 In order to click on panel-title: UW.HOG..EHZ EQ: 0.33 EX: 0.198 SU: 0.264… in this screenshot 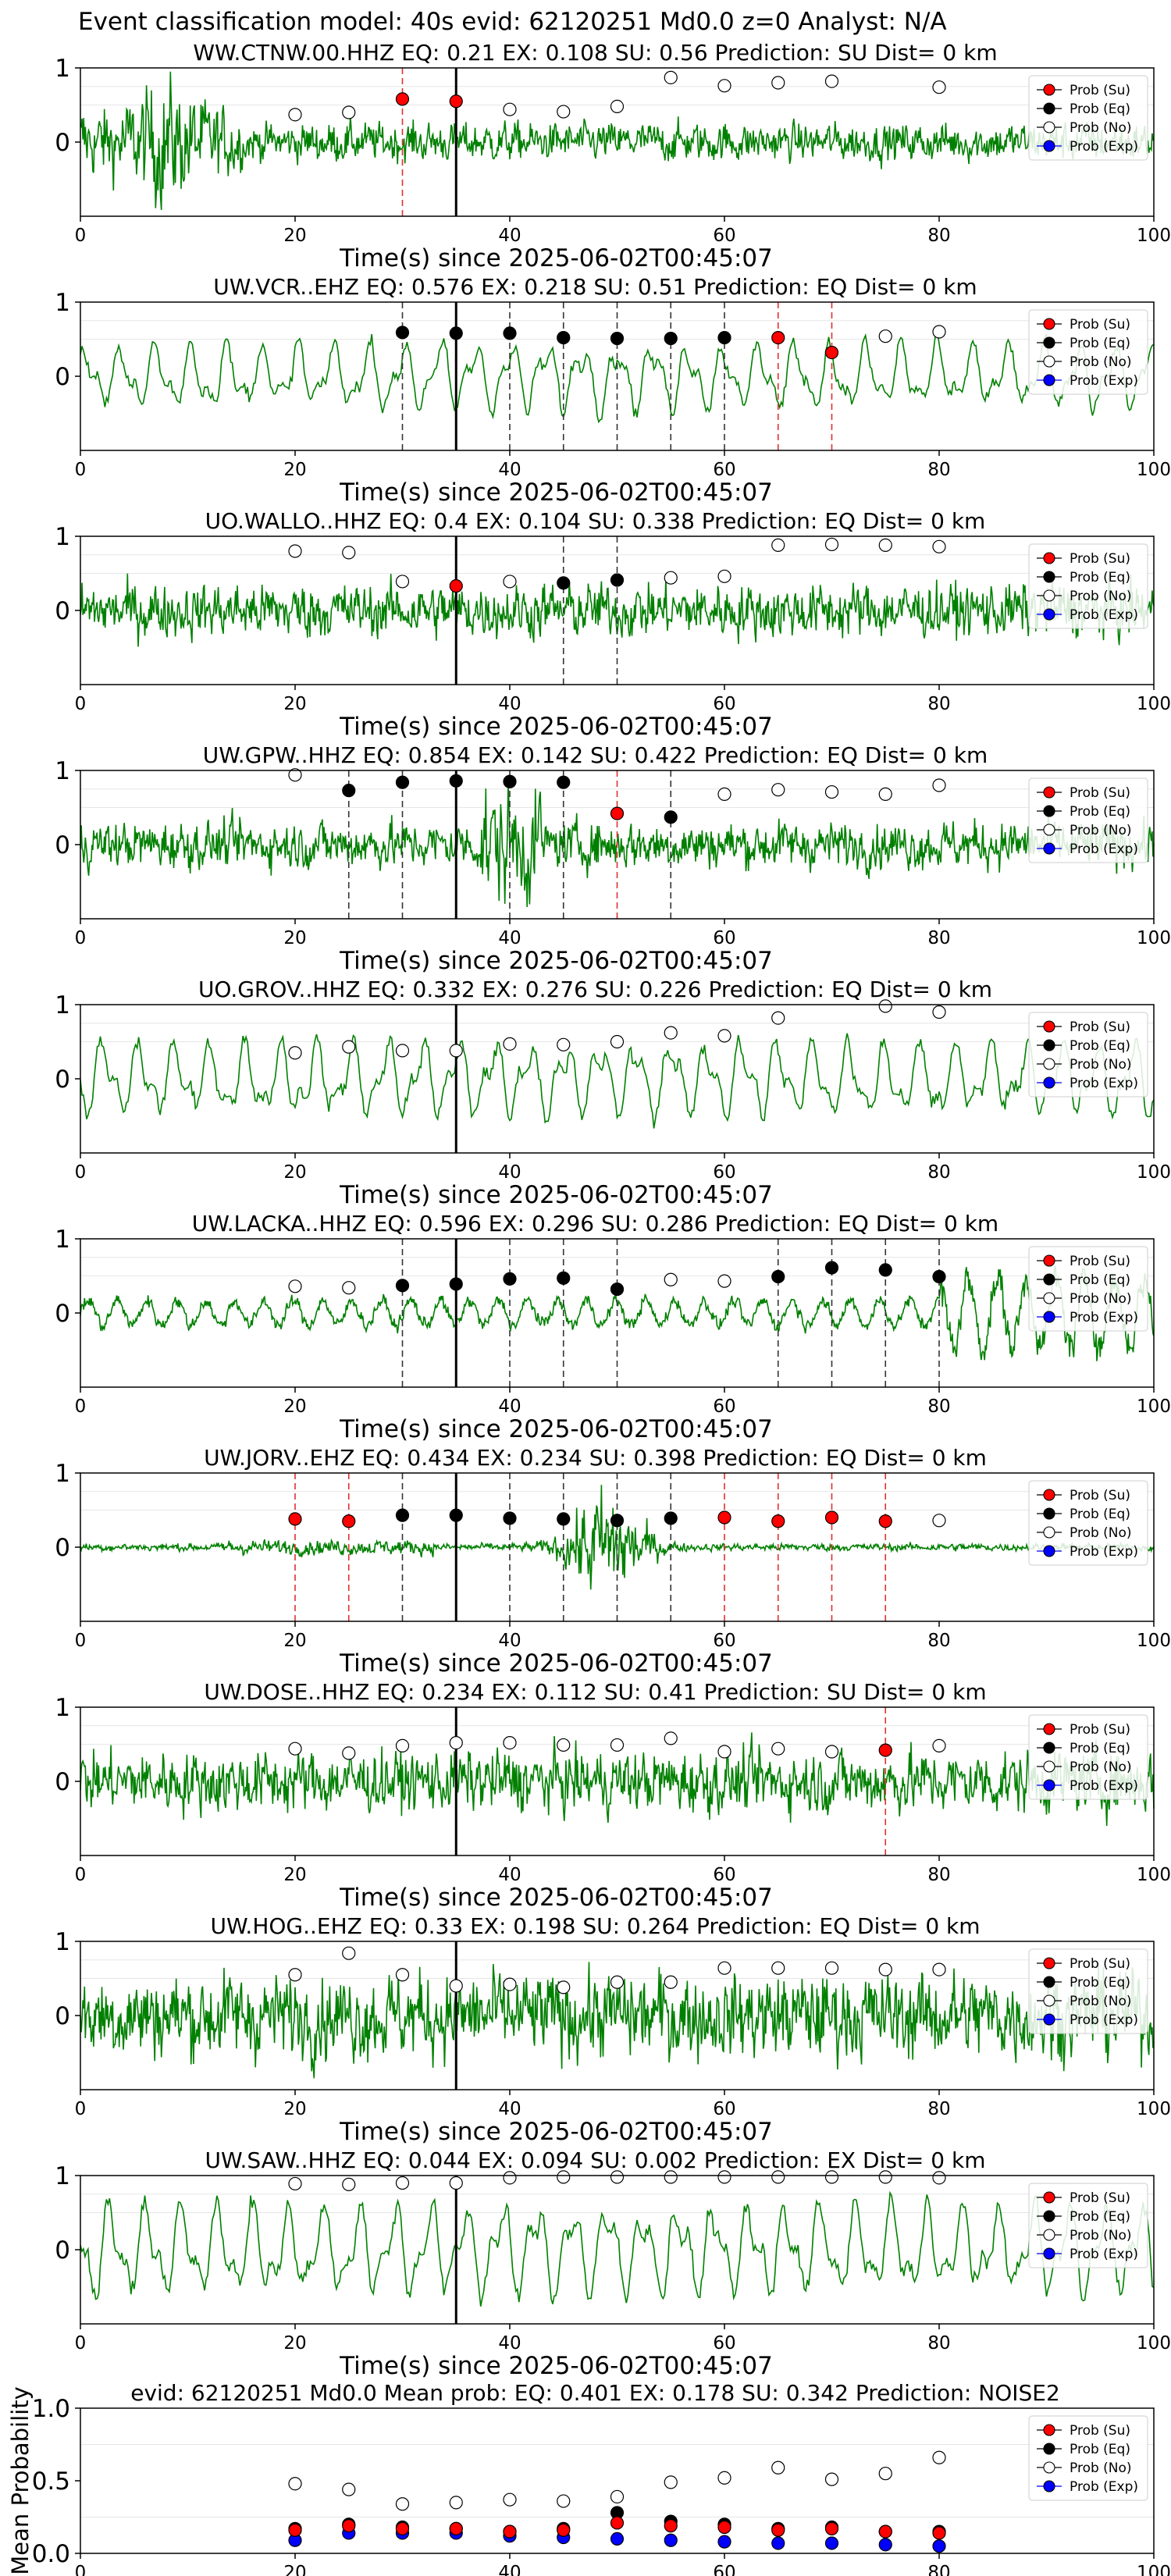, I will do `click(595, 1926)`.